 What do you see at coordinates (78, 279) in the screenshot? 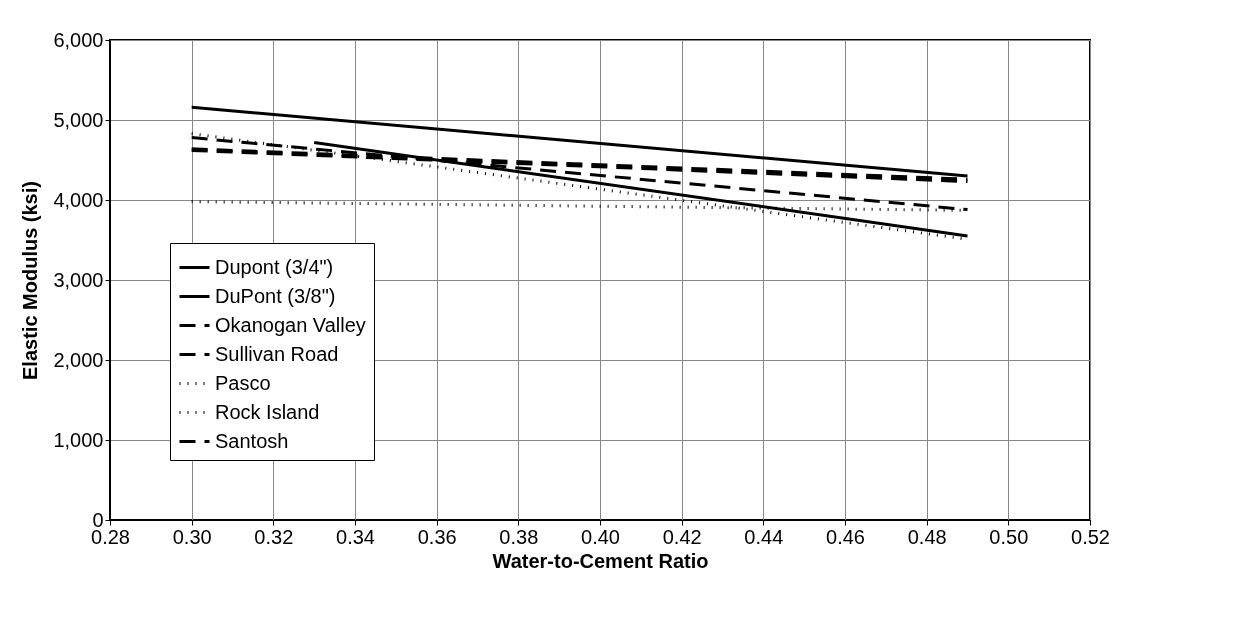
I see `y-tick-label: 3,000` at bounding box center [78, 279].